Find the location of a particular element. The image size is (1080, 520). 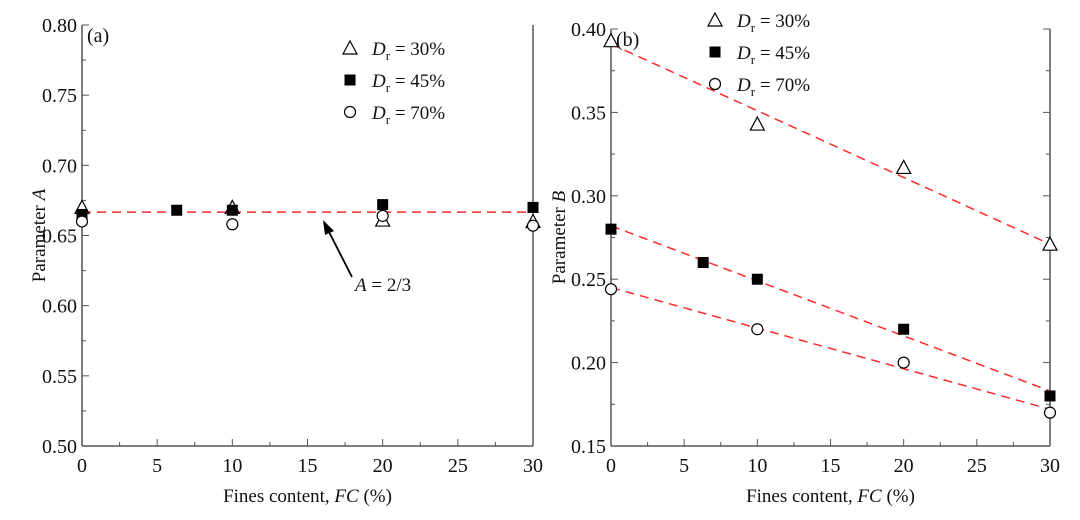

y-tick-label: 0.65 is located at coordinates (59, 237).